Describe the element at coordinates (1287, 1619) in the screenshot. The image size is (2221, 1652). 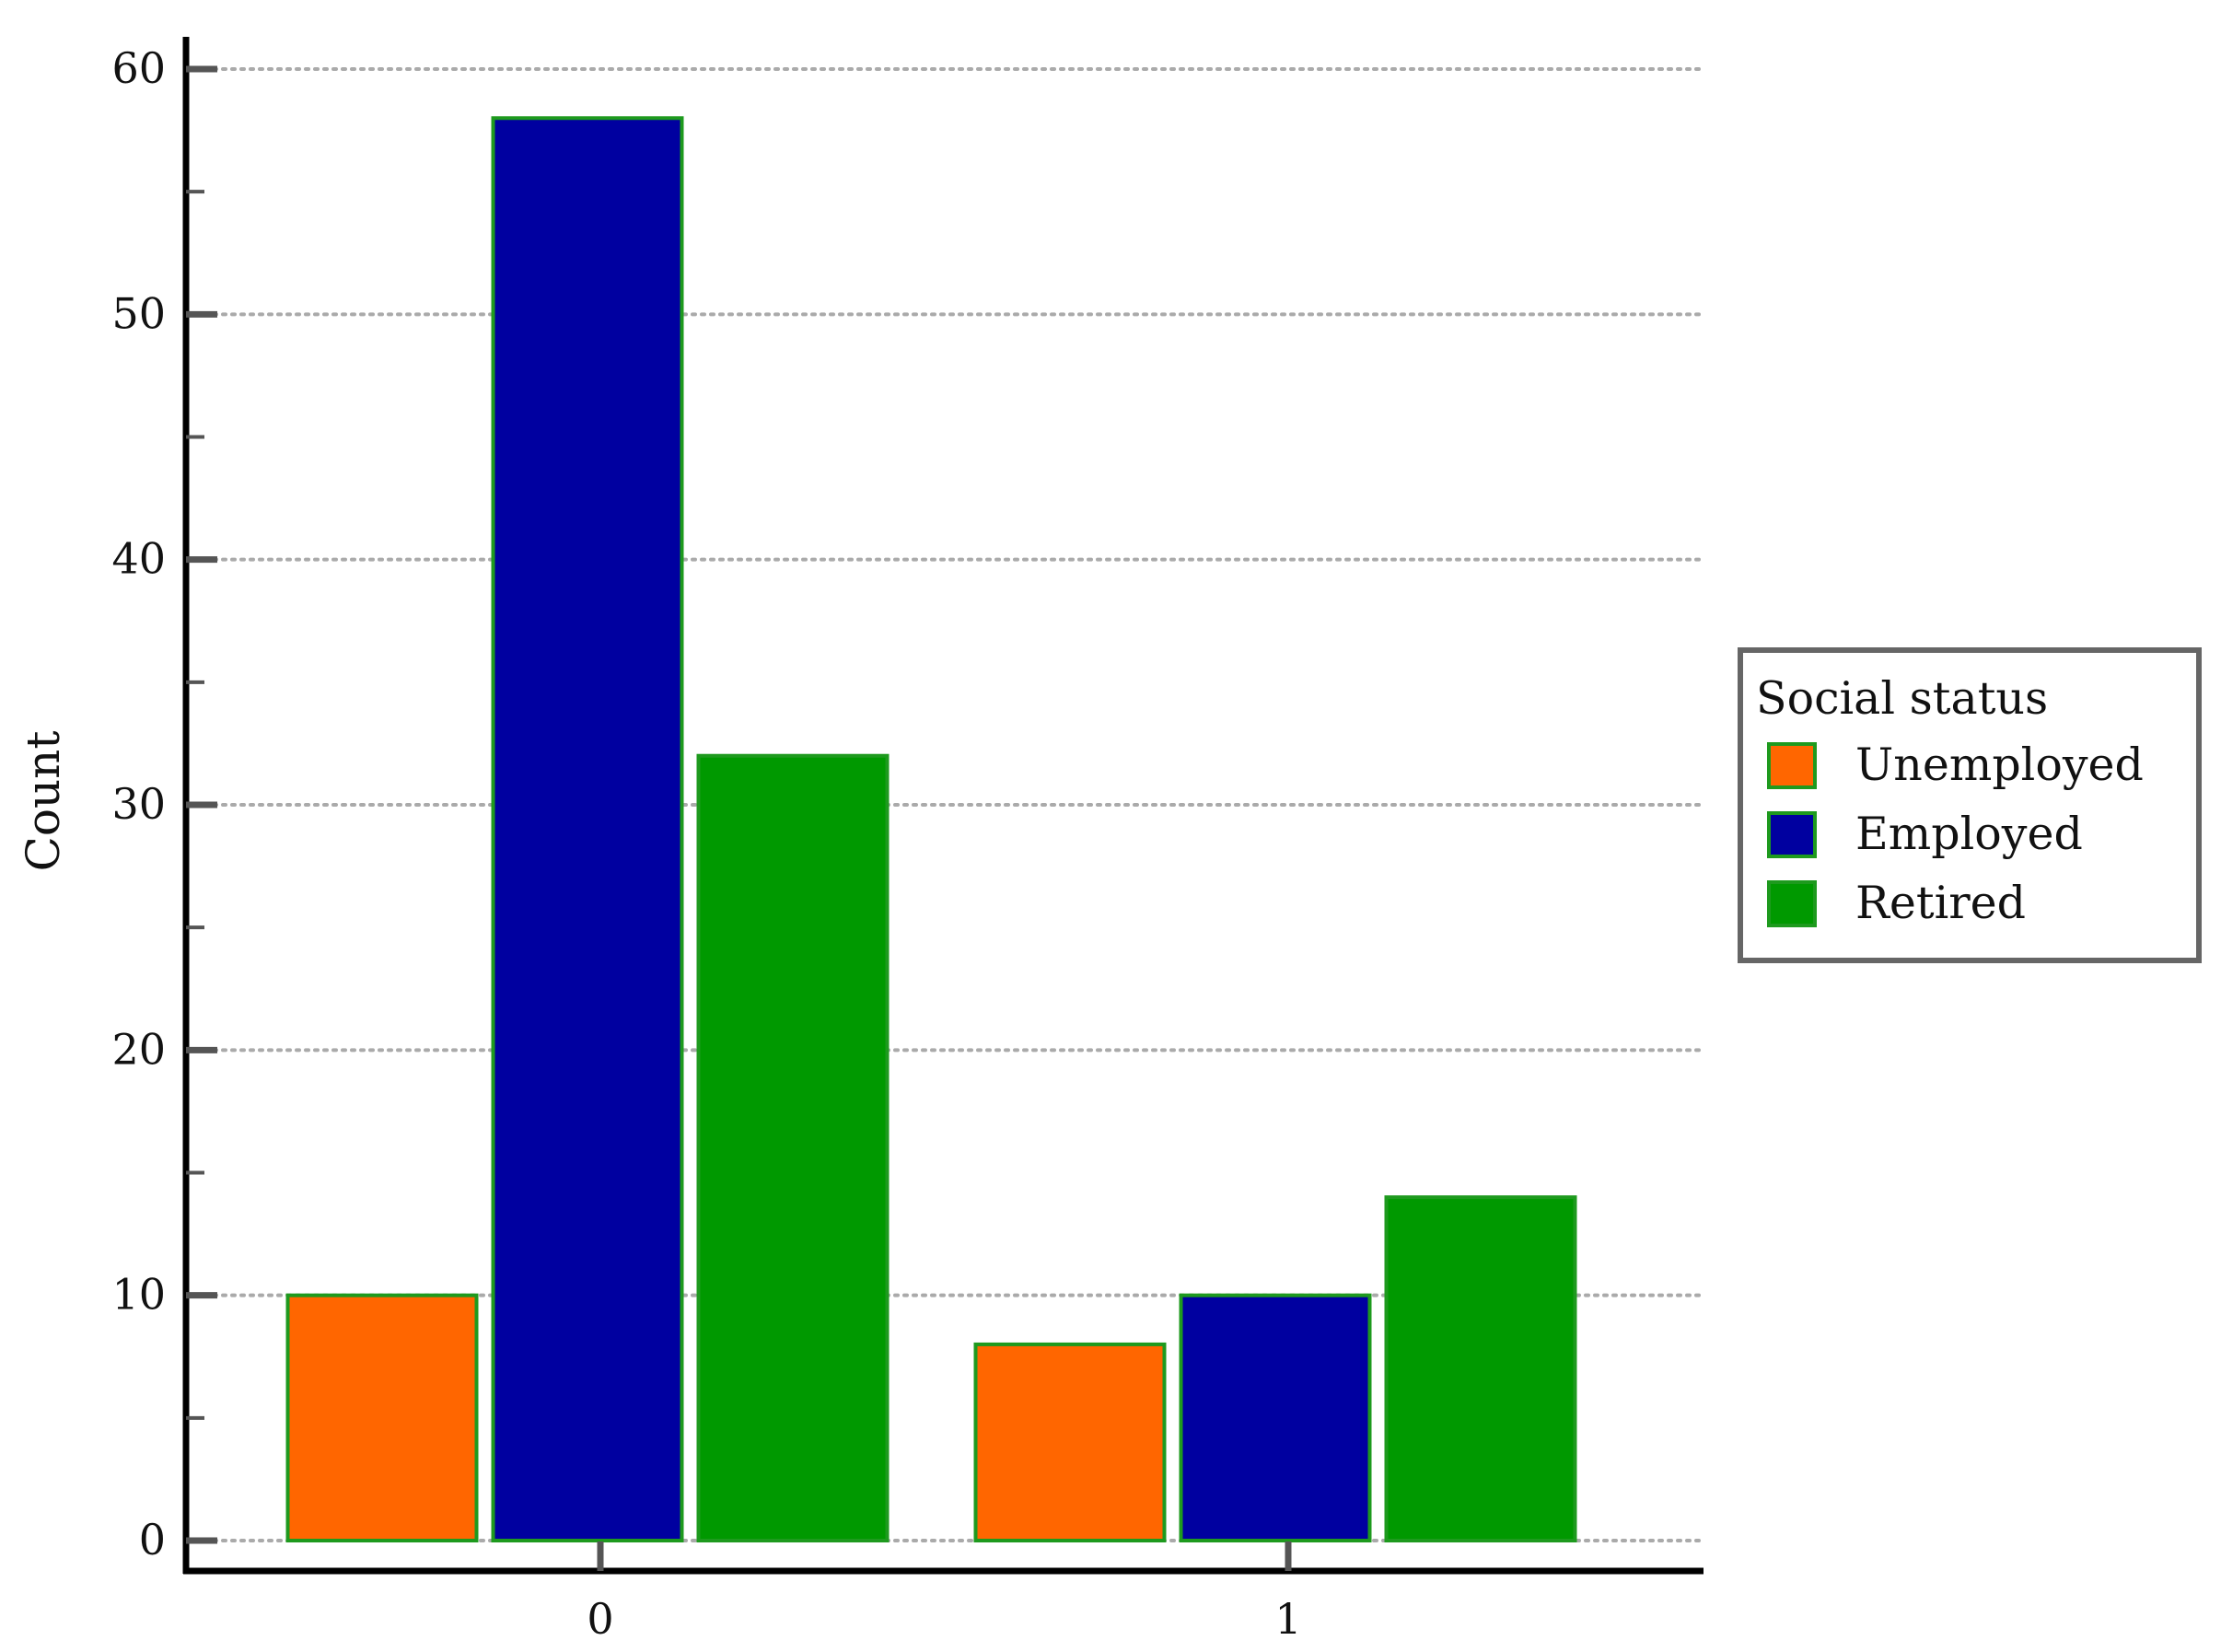
I see `x-tick-label-1: 1` at that location.